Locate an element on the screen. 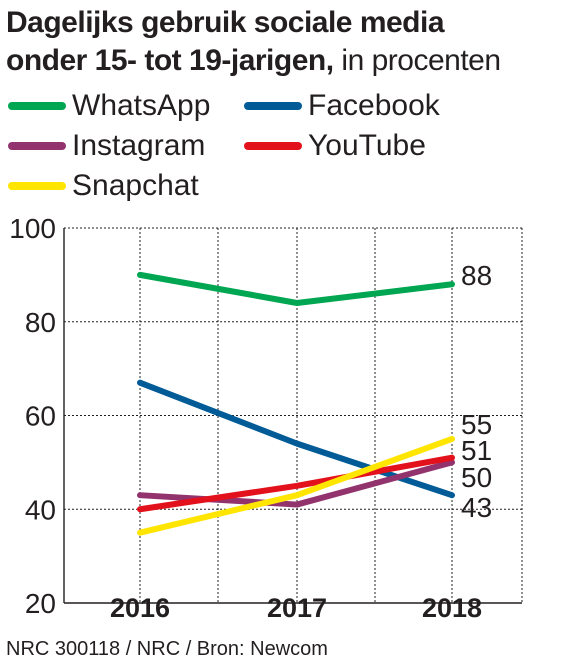 This screenshot has height=667, width=568. title-unit: in procenten is located at coordinates (421, 60).